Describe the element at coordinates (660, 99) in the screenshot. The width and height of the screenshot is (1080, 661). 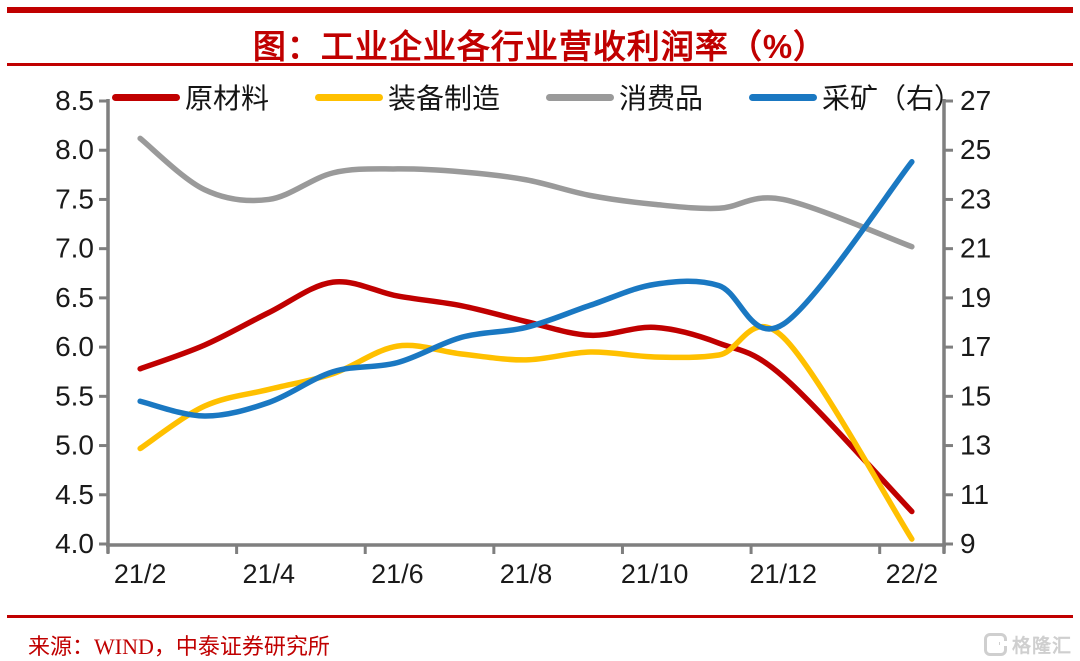
I see `legend-label-consumer-goods: 消费品` at that location.